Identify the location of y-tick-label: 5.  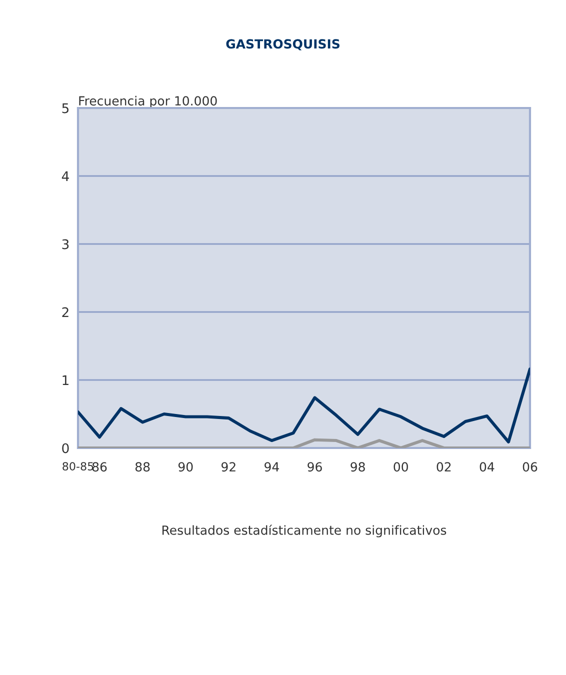
(65, 108).